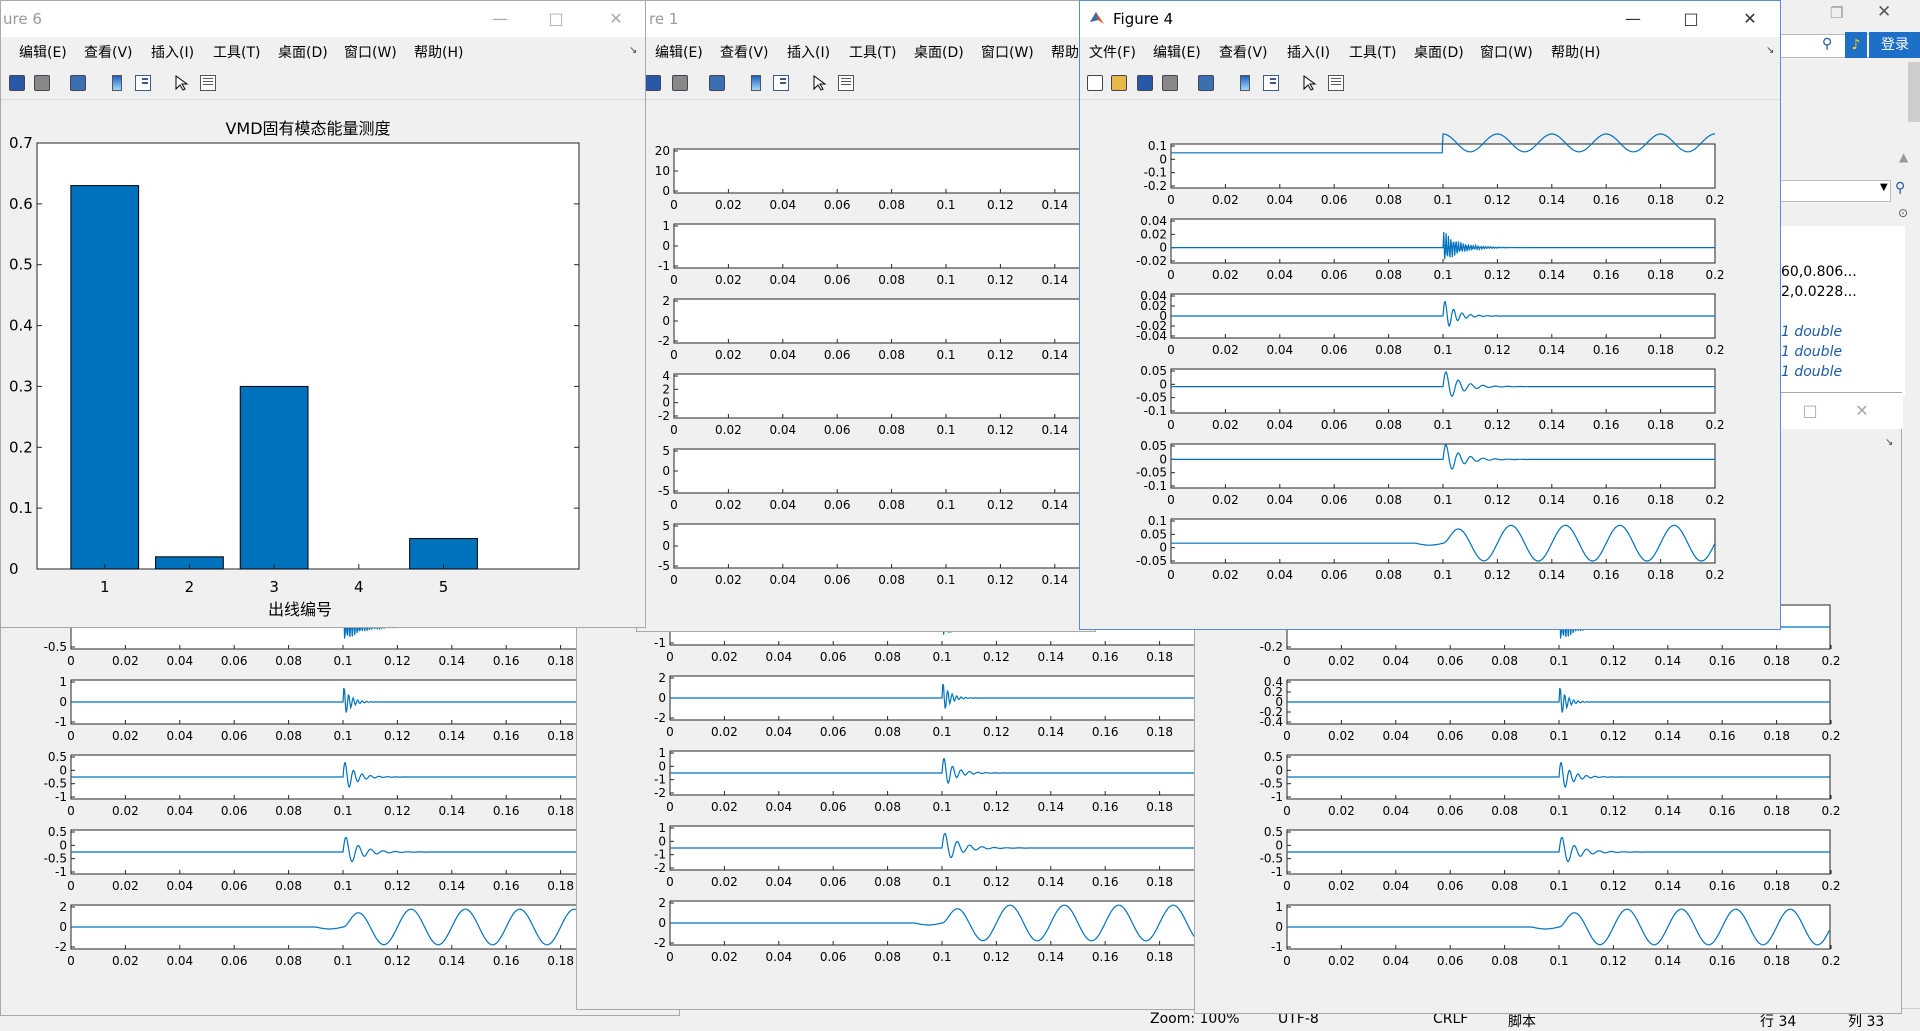 The width and height of the screenshot is (1920, 1031). What do you see at coordinates (1834, 191) in the screenshot?
I see `workspace-search: ▼` at bounding box center [1834, 191].